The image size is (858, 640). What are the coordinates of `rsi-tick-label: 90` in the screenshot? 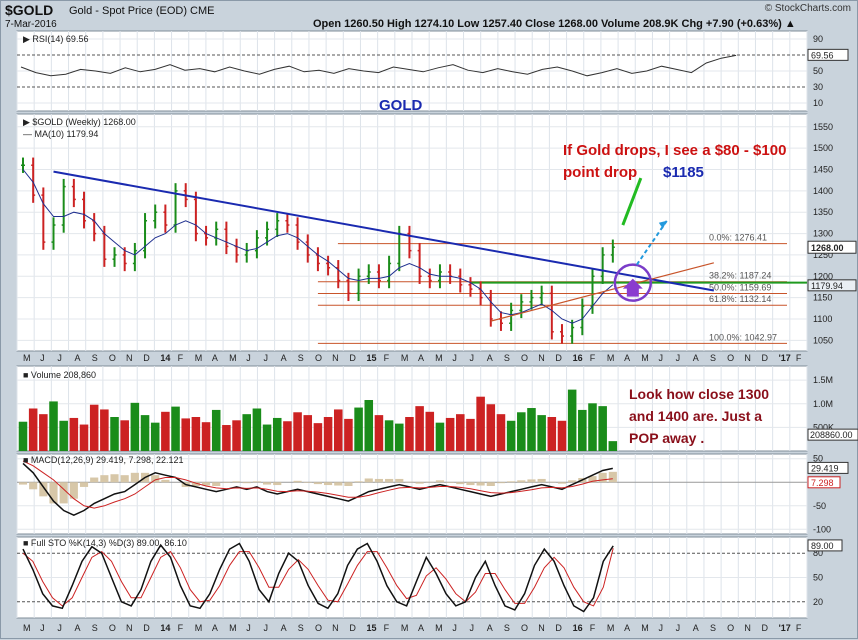 It's located at (818, 39).